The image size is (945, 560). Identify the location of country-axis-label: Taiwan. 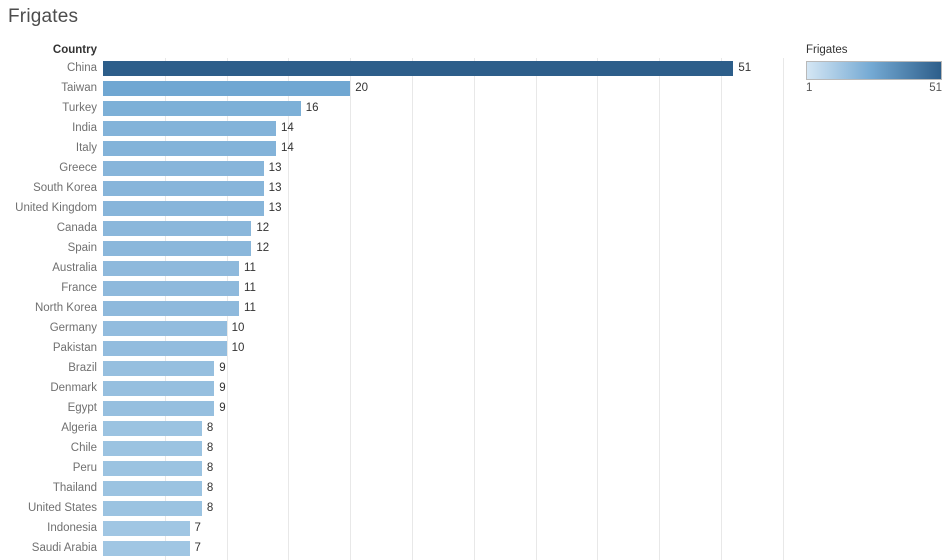
(79, 88).